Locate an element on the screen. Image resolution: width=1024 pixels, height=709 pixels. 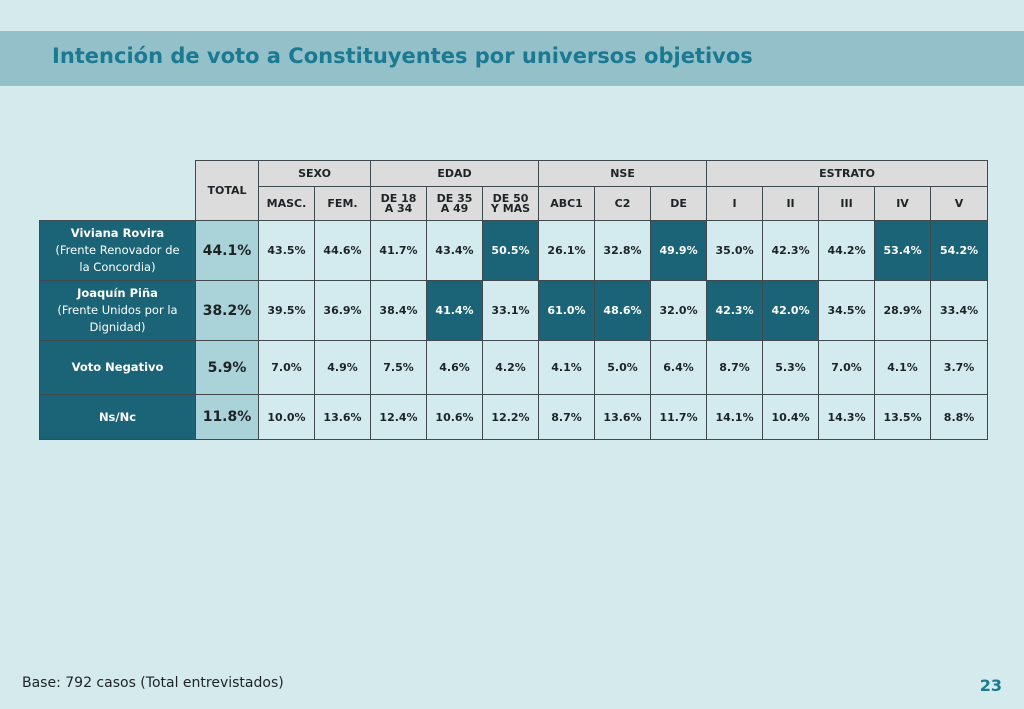
header-column: DE 18 A 34 is located at coordinates (399, 203).